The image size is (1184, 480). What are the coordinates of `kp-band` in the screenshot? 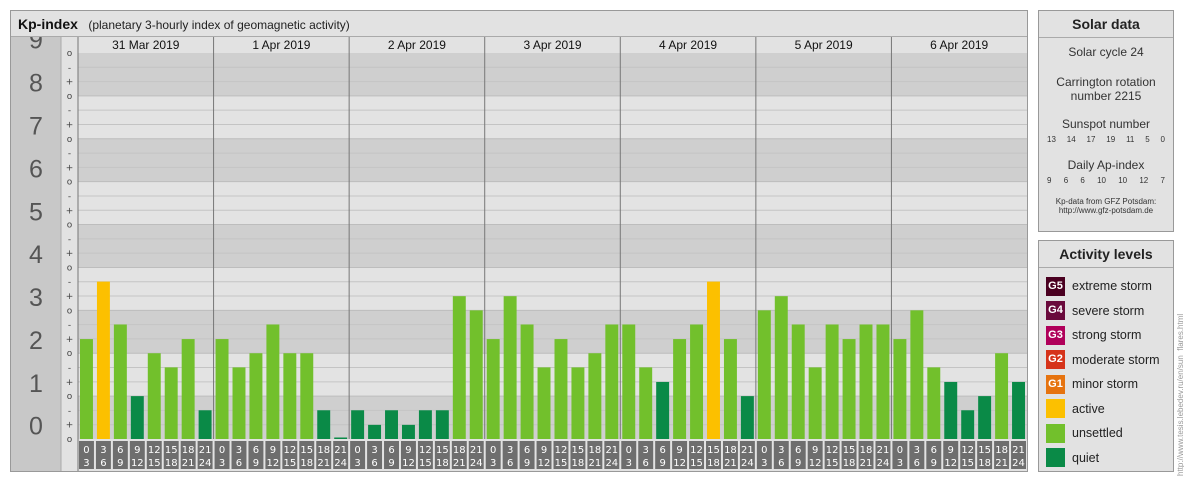 It's located at (552, 246).